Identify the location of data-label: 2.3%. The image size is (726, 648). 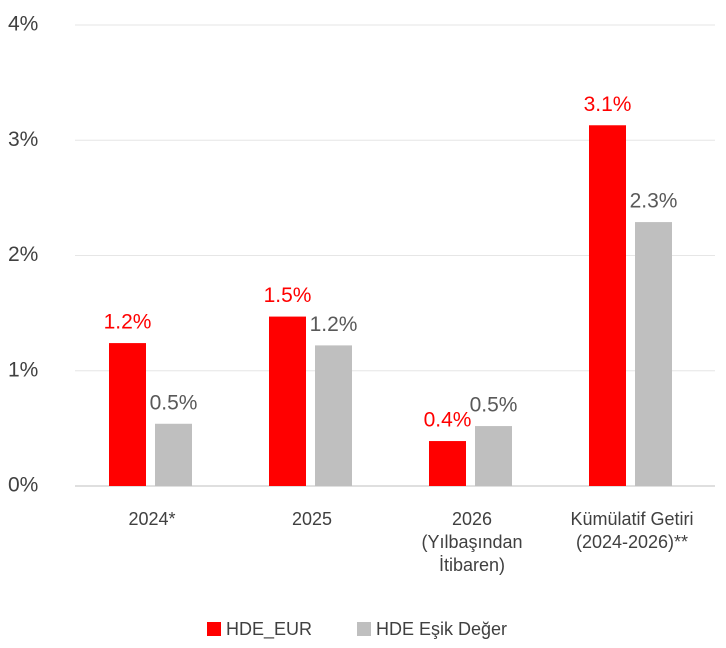
(654, 201).